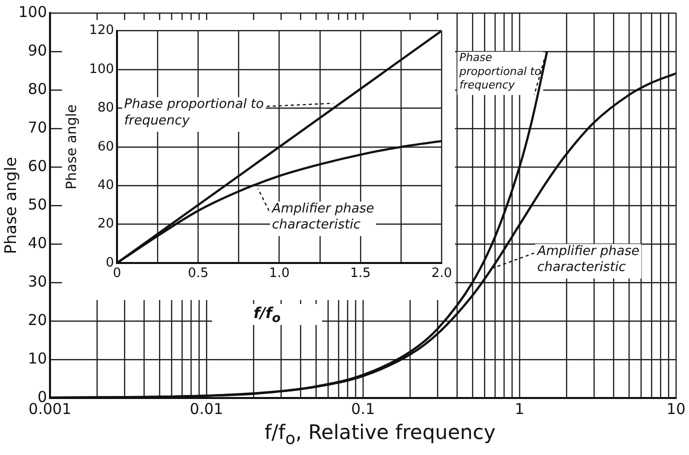 This screenshot has width=689, height=455. I want to click on y-tick-label: 120, so click(101, 30).